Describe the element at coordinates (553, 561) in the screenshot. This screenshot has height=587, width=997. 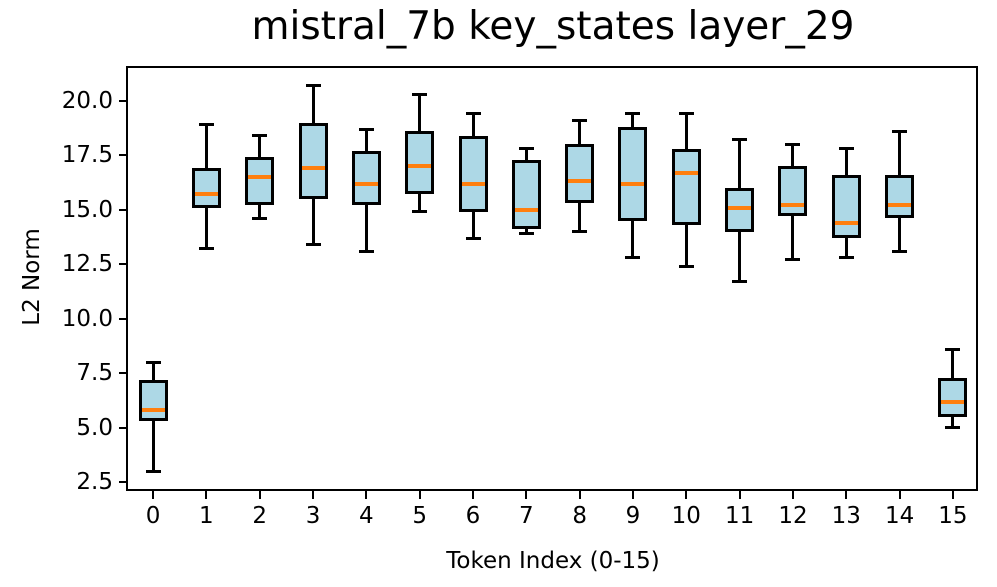
I see `x-axis-label: Token Index (0-15)` at that location.